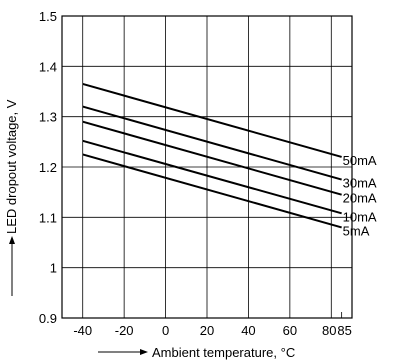  Describe the element at coordinates (360, 198) in the screenshot. I see `series-label-20ma: 20mA` at that location.